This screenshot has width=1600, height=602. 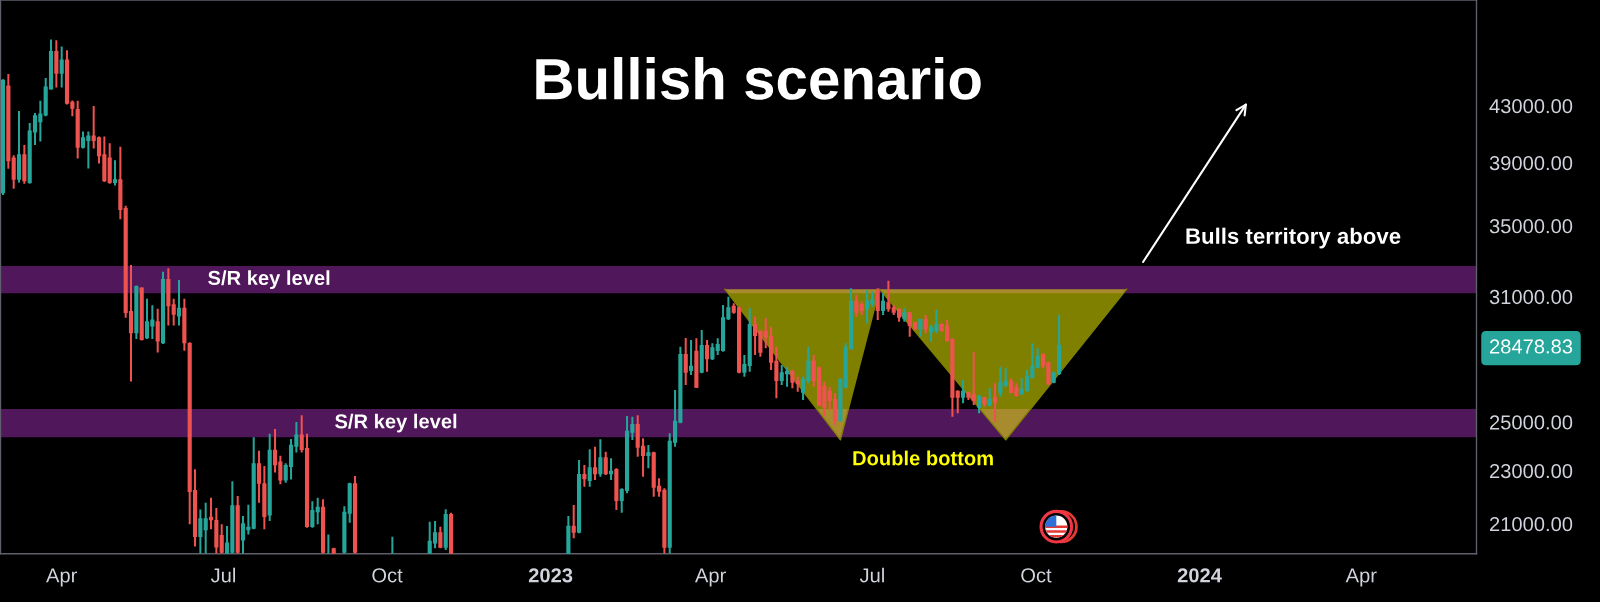 What do you see at coordinates (1531, 346) in the screenshot?
I see `y-tick-label: 28478.83` at bounding box center [1531, 346].